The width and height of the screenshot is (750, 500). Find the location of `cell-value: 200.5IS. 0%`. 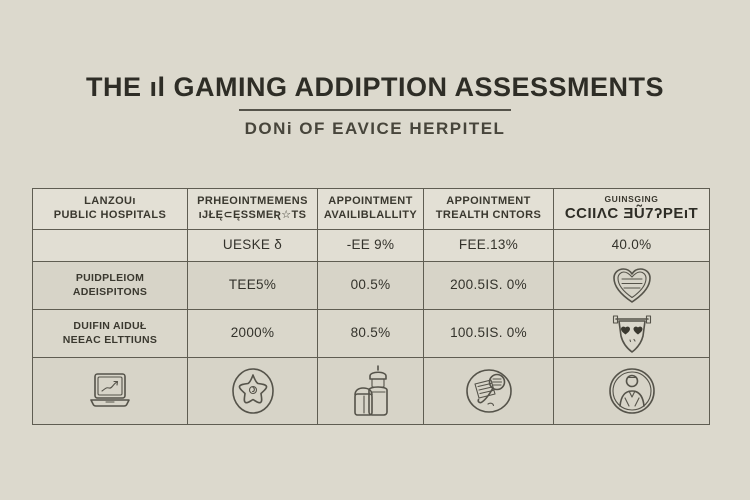

cell-value: 200.5IS. 0% is located at coordinates (488, 285).